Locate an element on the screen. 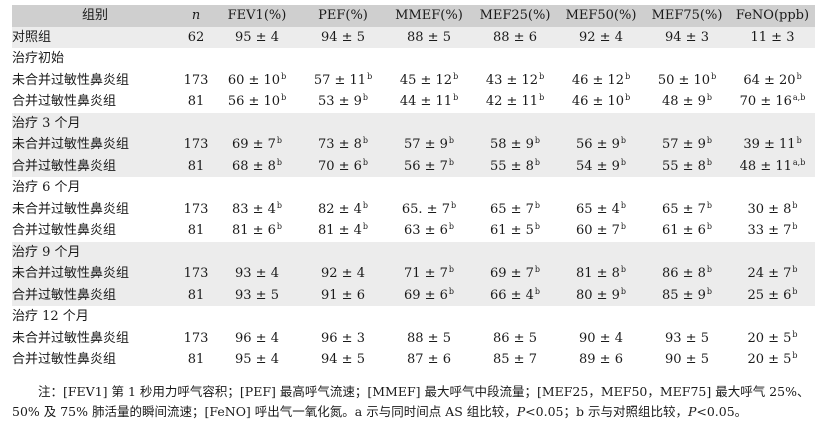 The width and height of the screenshot is (827, 427). table-cell: 81 ± 6b is located at coordinates (257, 231).